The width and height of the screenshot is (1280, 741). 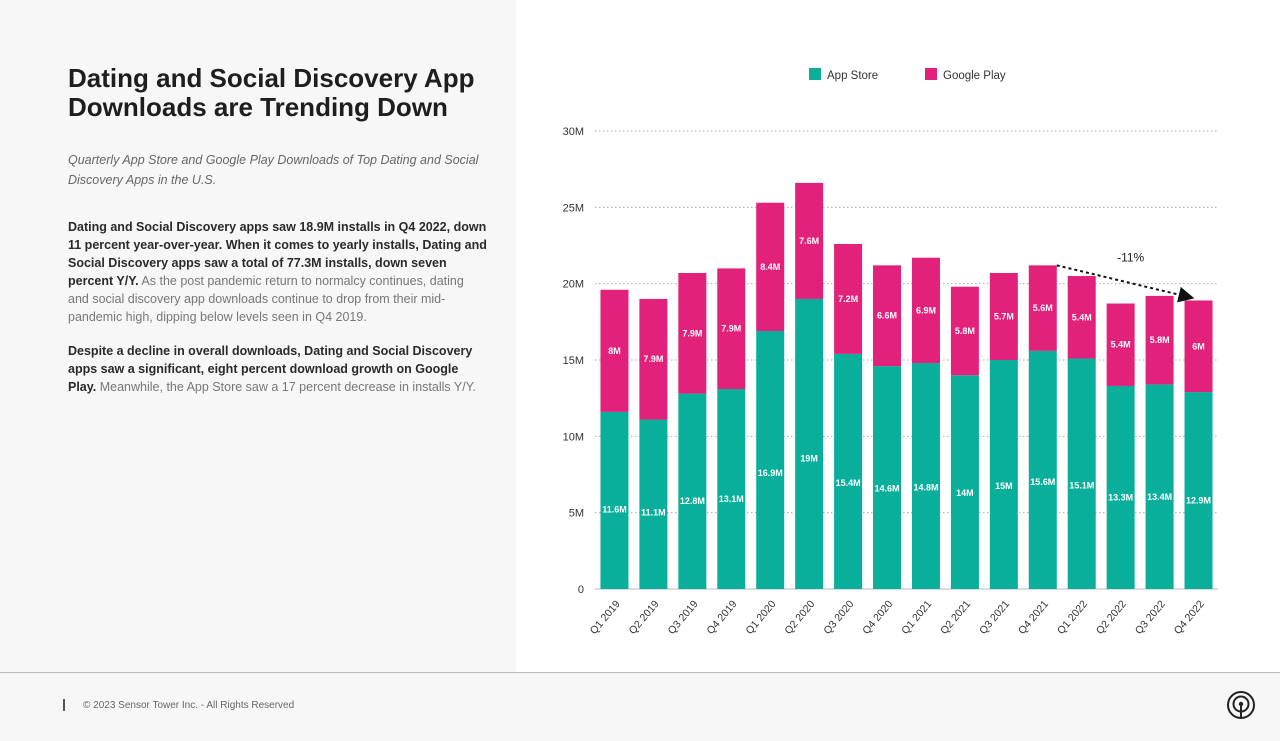 I want to click on data-label: 8M, so click(x=614, y=351).